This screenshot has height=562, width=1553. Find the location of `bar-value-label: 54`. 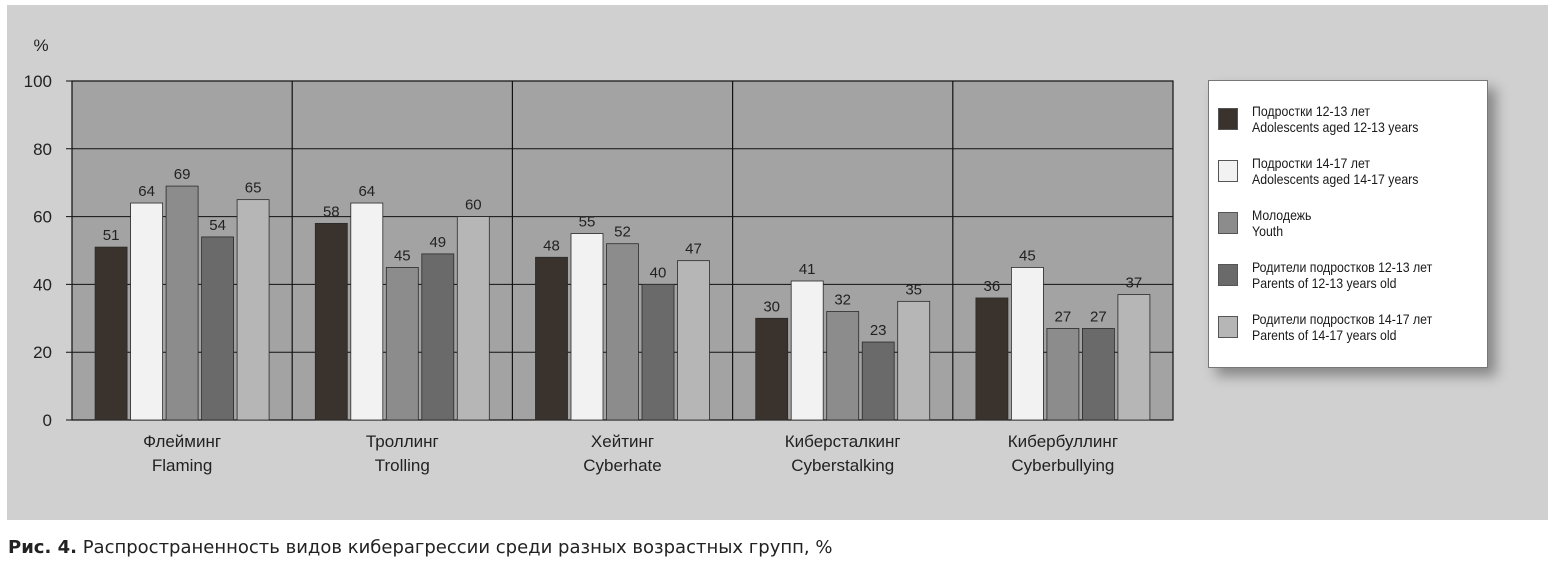

bar-value-label: 54 is located at coordinates (217, 225).